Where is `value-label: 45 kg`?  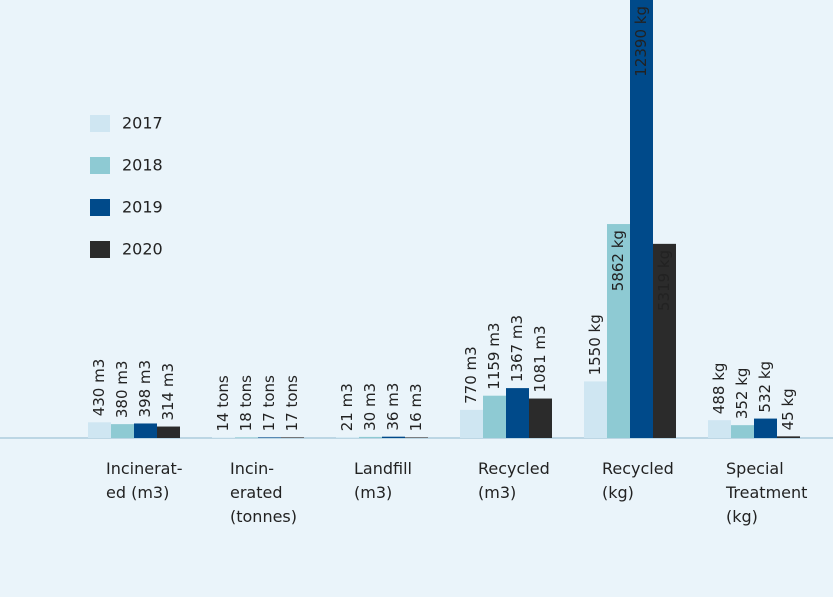 value-label: 45 kg is located at coordinates (788, 409).